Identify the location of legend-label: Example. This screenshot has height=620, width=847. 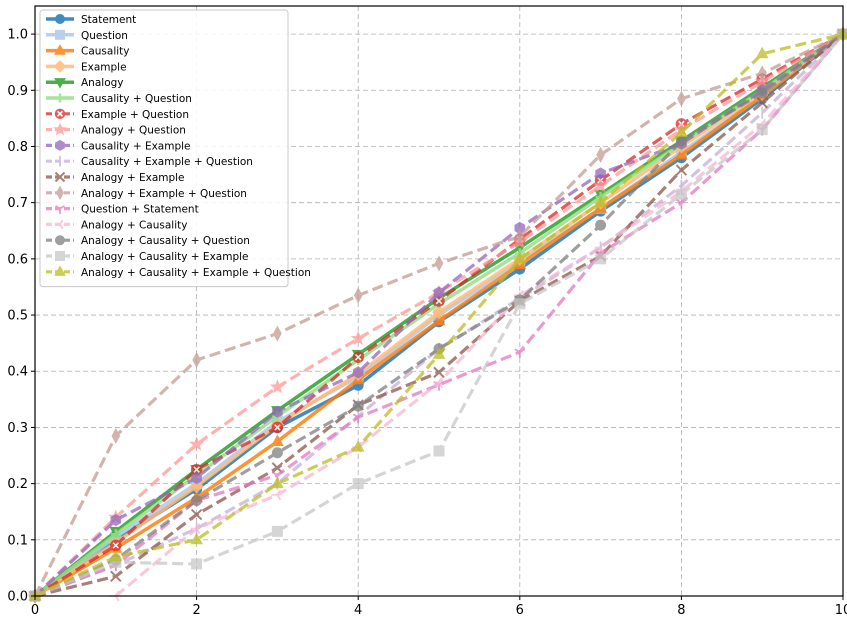
(104, 67).